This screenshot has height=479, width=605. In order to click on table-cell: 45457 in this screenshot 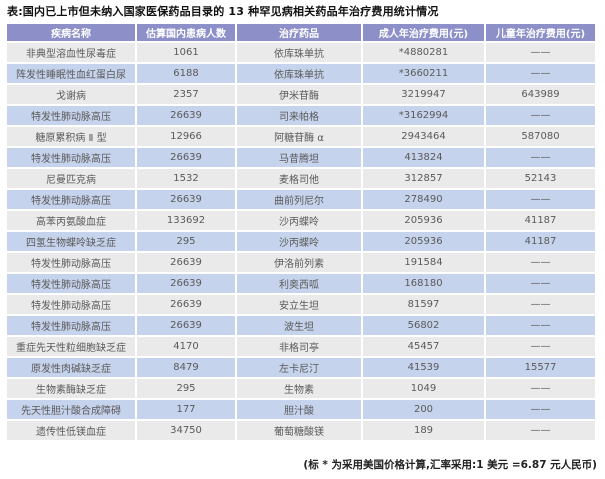, I will do `click(423, 346)`.